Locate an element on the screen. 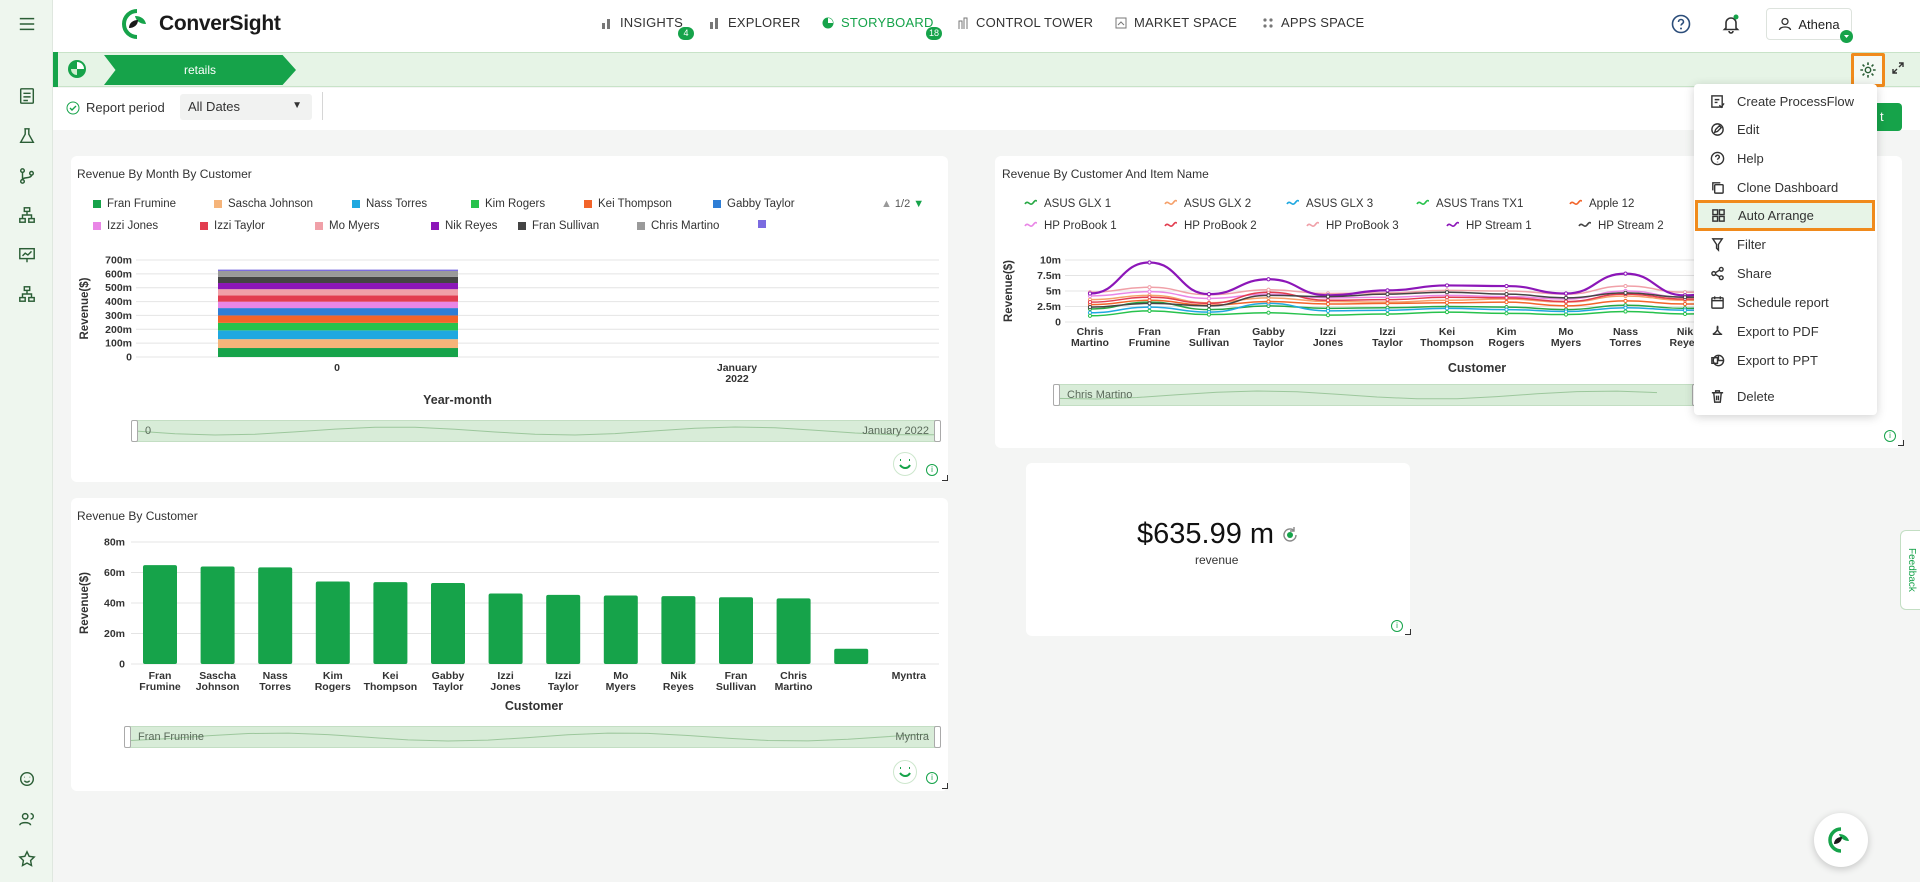 The height and width of the screenshot is (882, 1920). notification-bell-icon is located at coordinates (1731, 24).